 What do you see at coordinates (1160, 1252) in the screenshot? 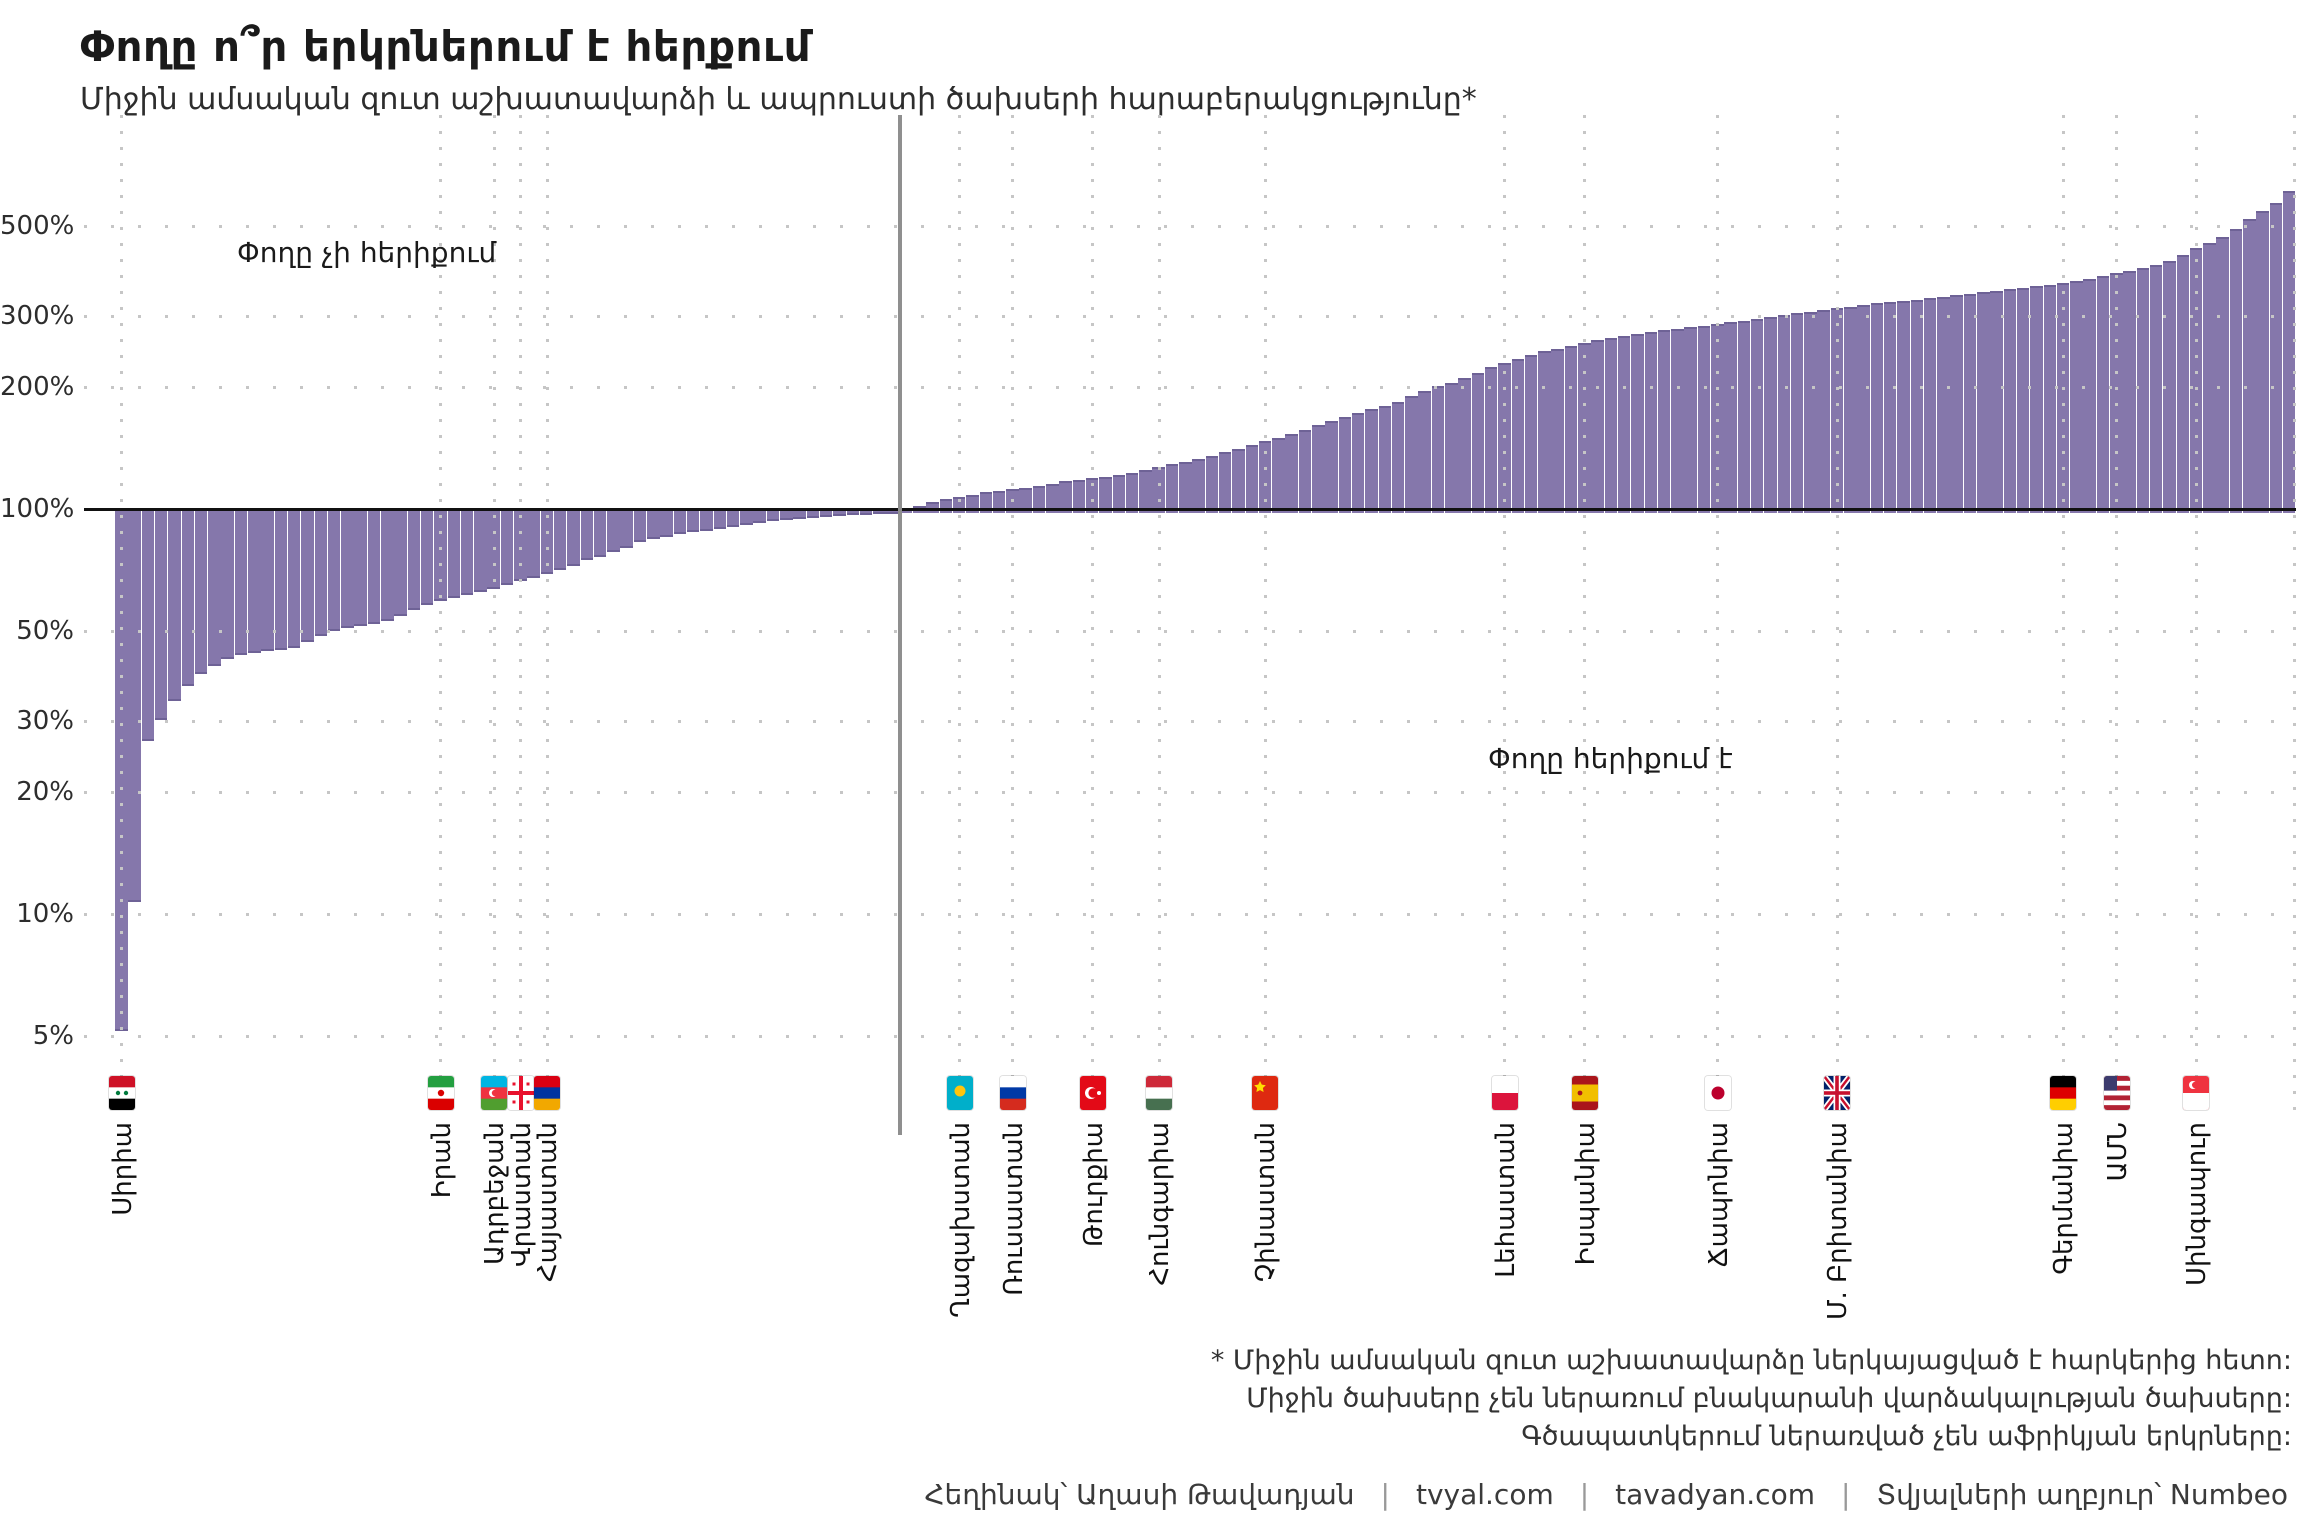
I see `country-label-box: Հունգարիա` at bounding box center [1160, 1252].